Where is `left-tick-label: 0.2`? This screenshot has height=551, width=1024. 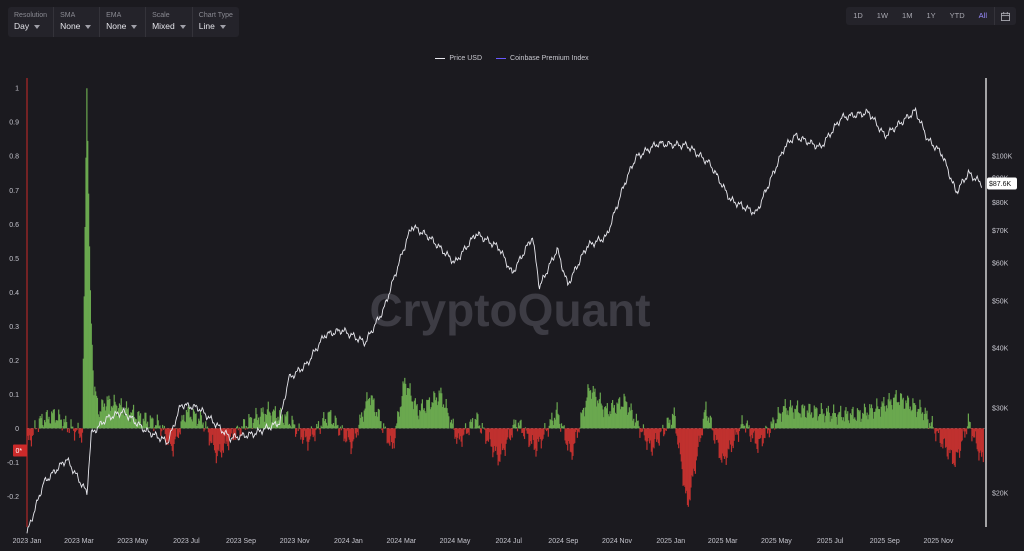 left-tick-label: 0.2 is located at coordinates (14, 361).